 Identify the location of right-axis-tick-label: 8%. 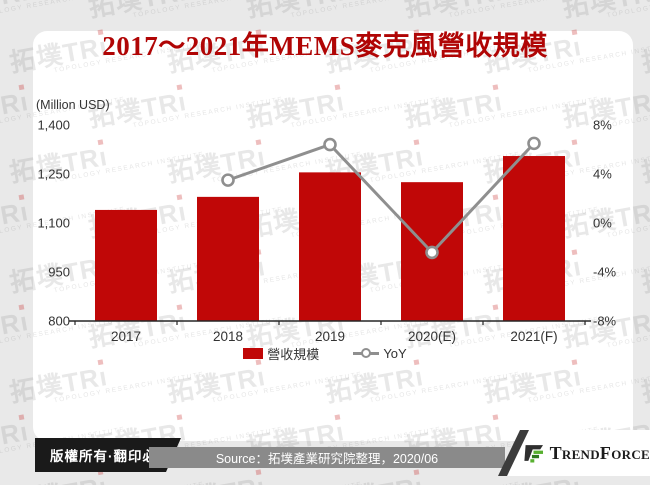
(602, 125).